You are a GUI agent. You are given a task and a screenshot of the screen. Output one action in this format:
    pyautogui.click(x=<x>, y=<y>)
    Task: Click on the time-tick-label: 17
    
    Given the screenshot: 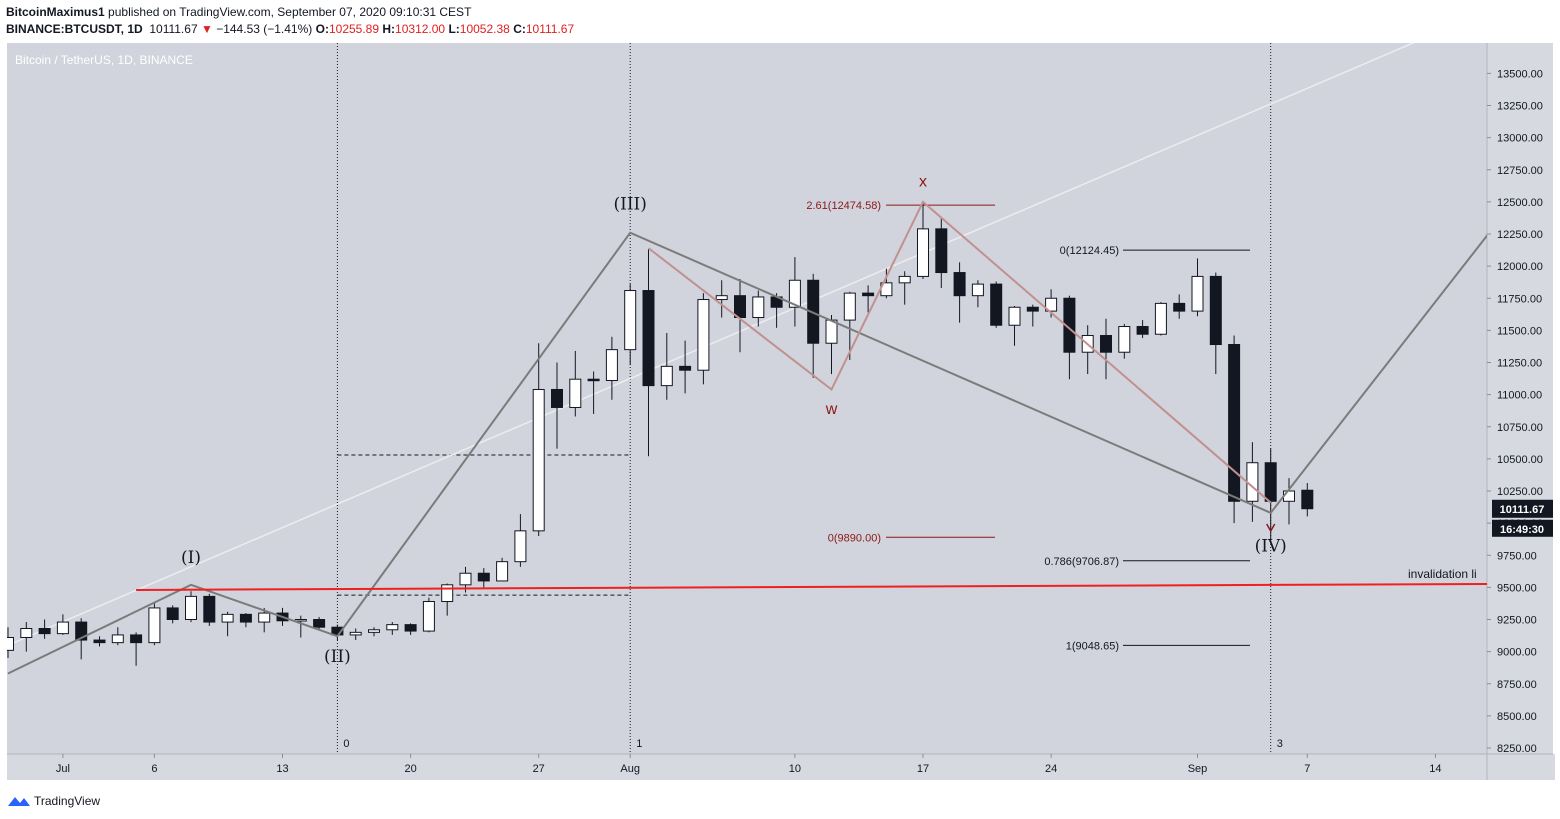 What is the action you would take?
    pyautogui.click(x=923, y=769)
    